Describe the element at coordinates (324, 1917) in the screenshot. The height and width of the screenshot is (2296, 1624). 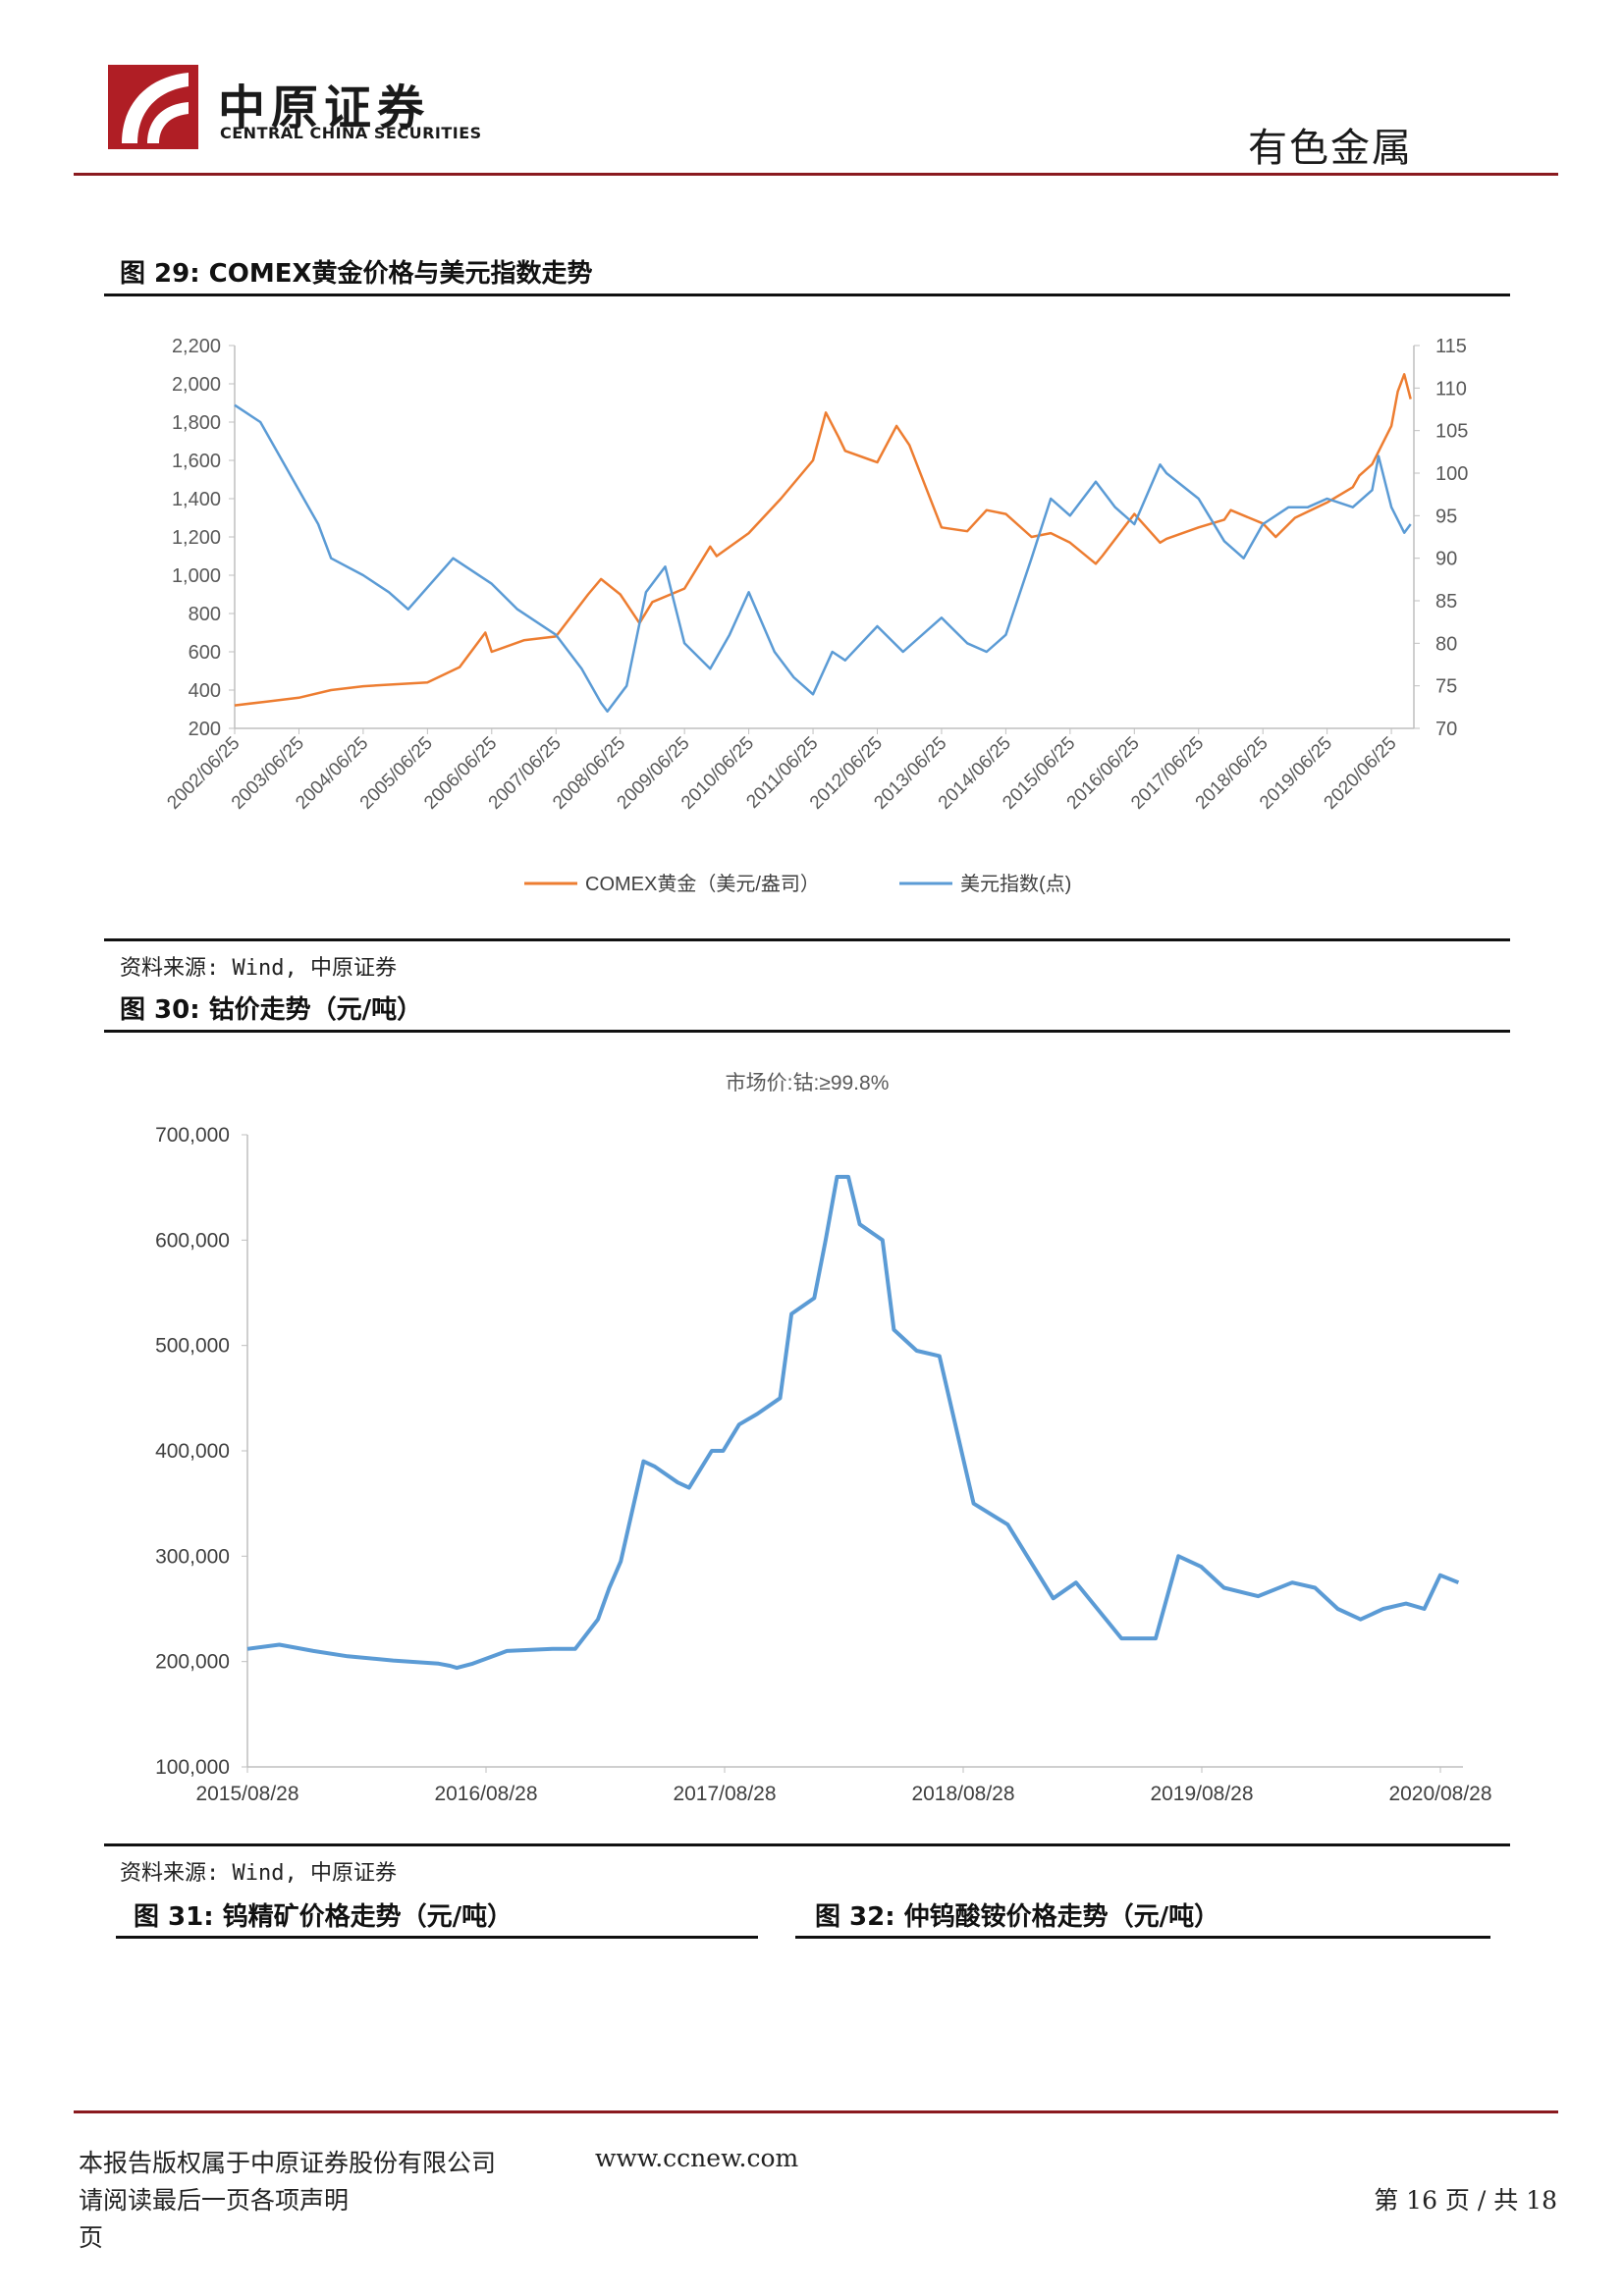
I see `fig31-title: 图 31: 钨精矿价格走势（元/吨）` at that location.